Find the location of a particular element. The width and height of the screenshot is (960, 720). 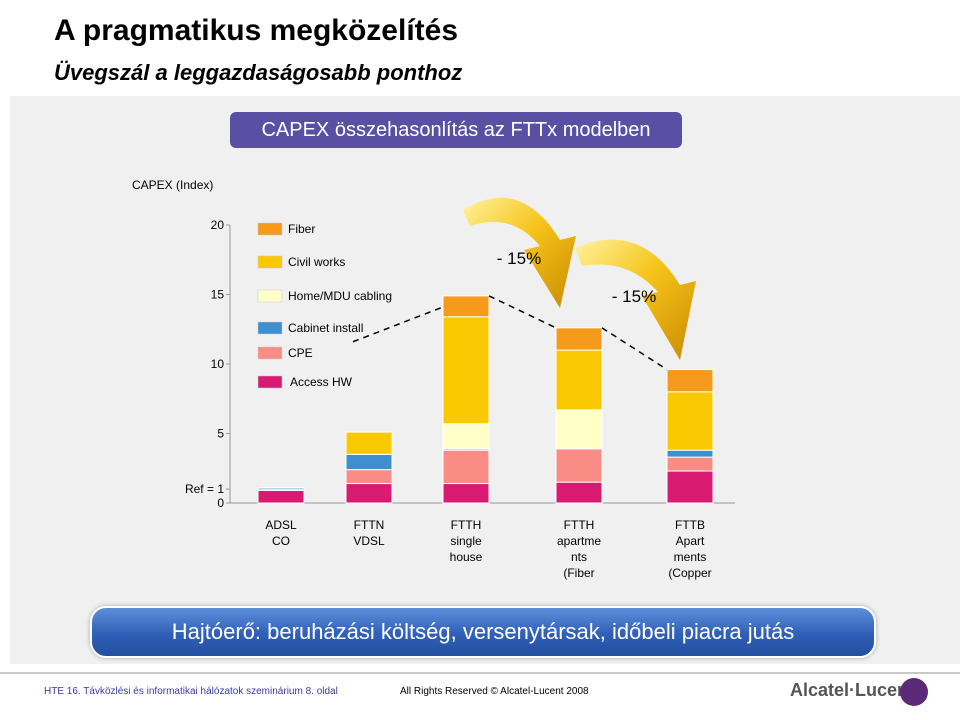

y-tick-label: 0 is located at coordinates (220, 503).